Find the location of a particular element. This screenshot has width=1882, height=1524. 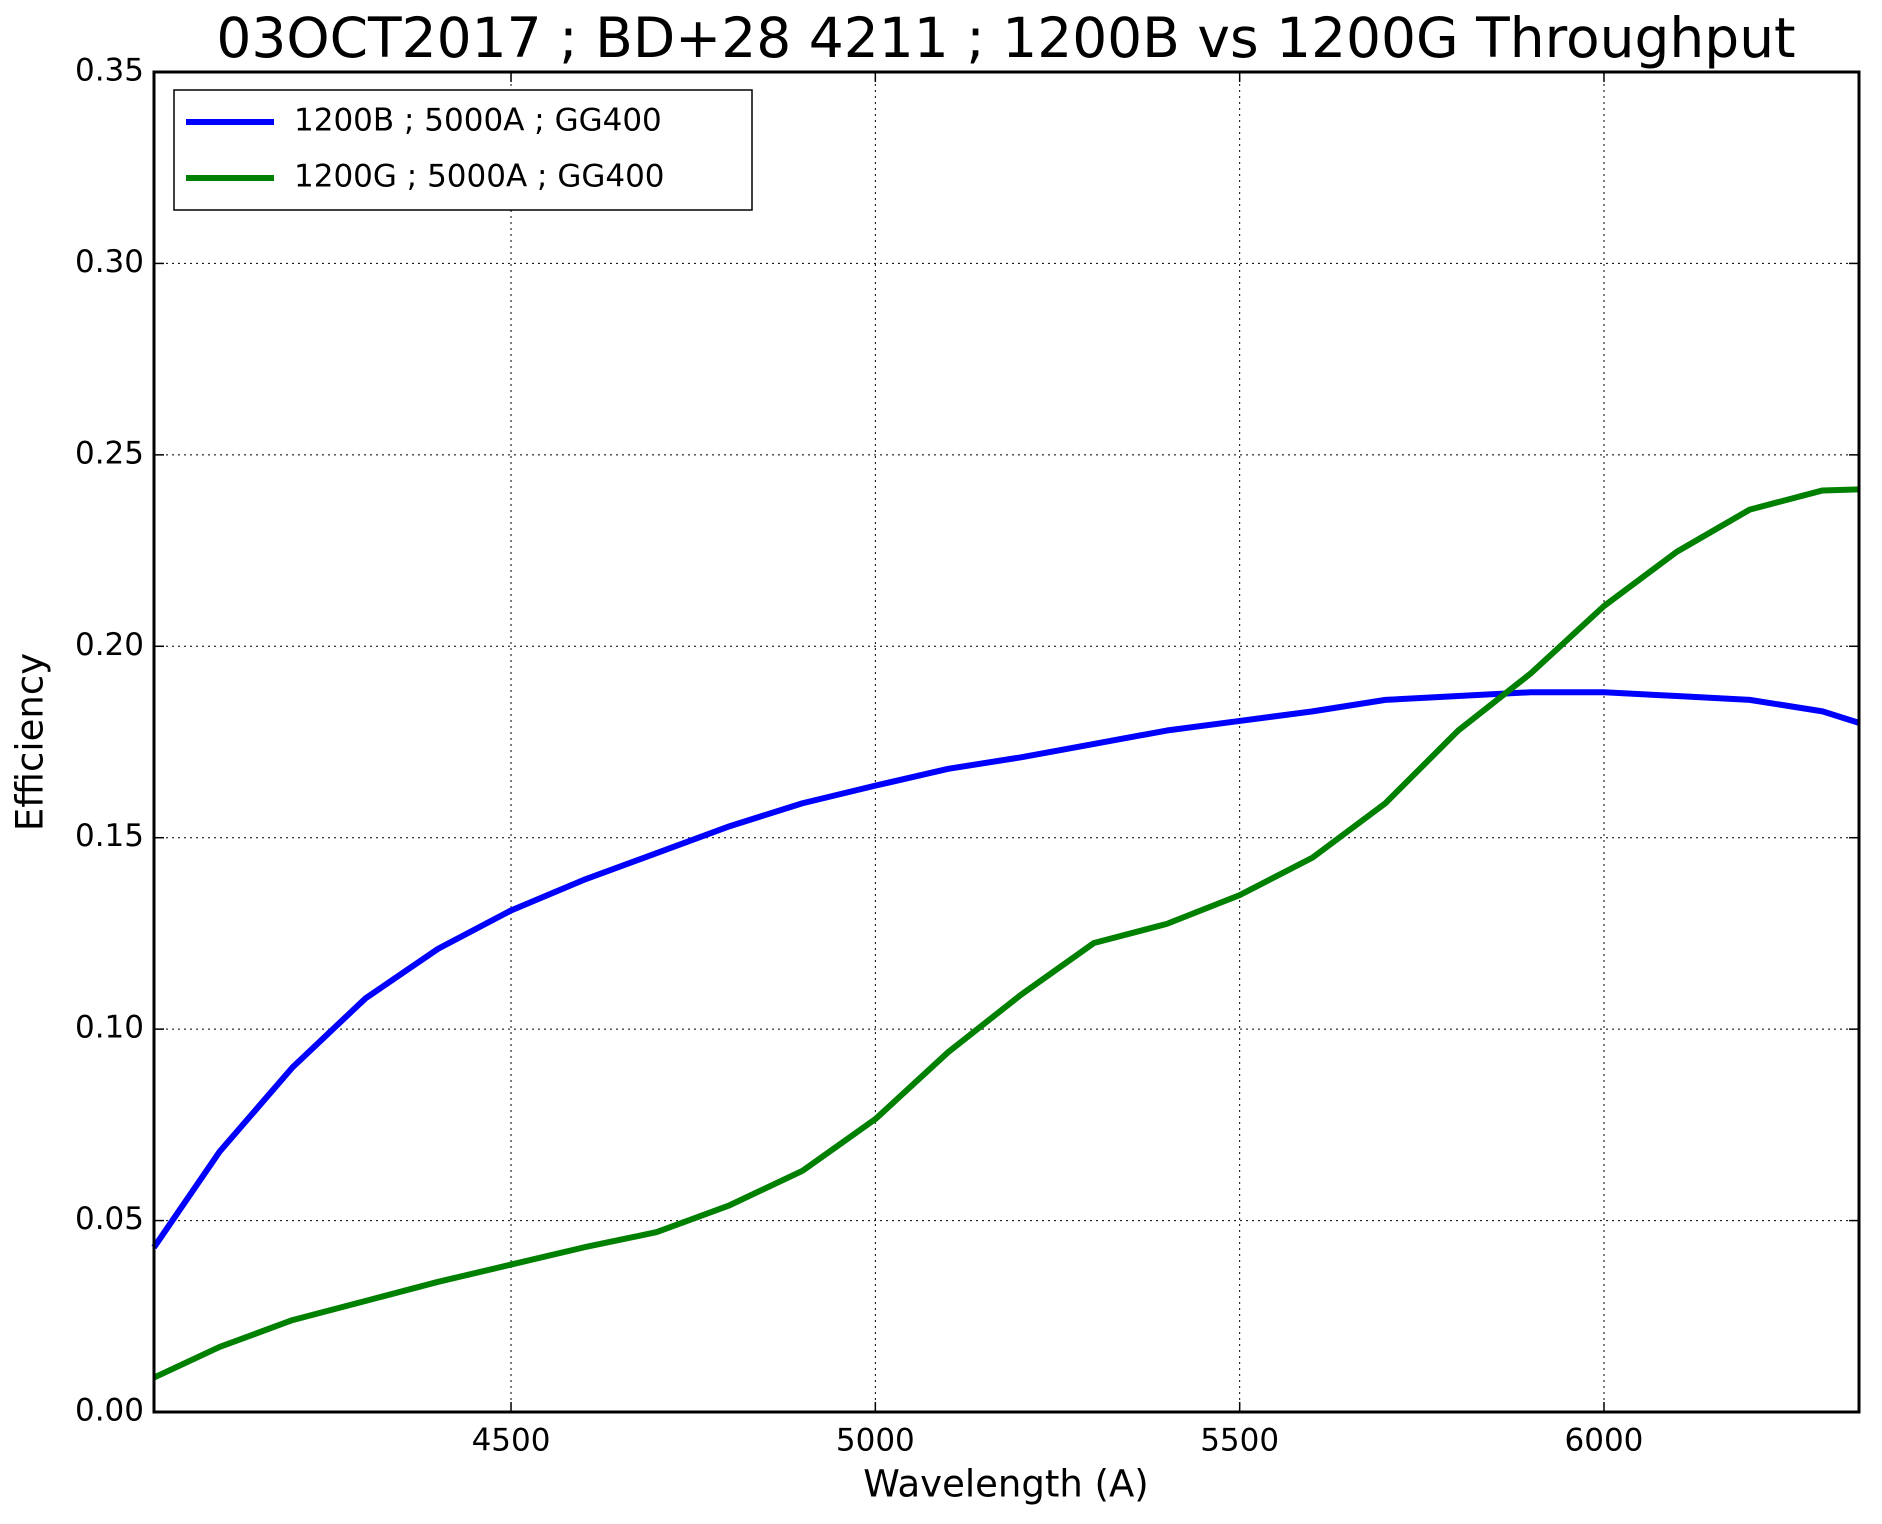

y-tick-label: 0.05 is located at coordinates (109, 1219).